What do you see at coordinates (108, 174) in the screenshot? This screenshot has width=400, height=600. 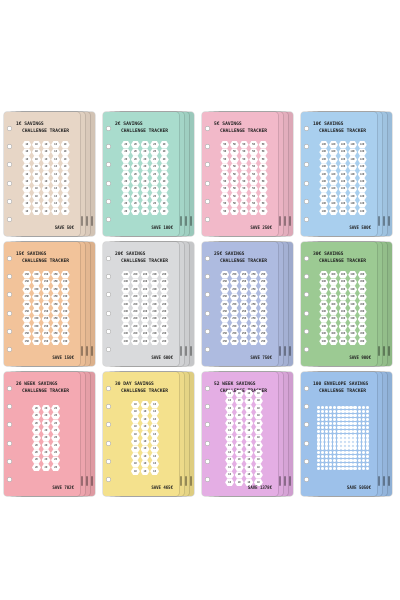 I see `binder-holes` at bounding box center [108, 174].